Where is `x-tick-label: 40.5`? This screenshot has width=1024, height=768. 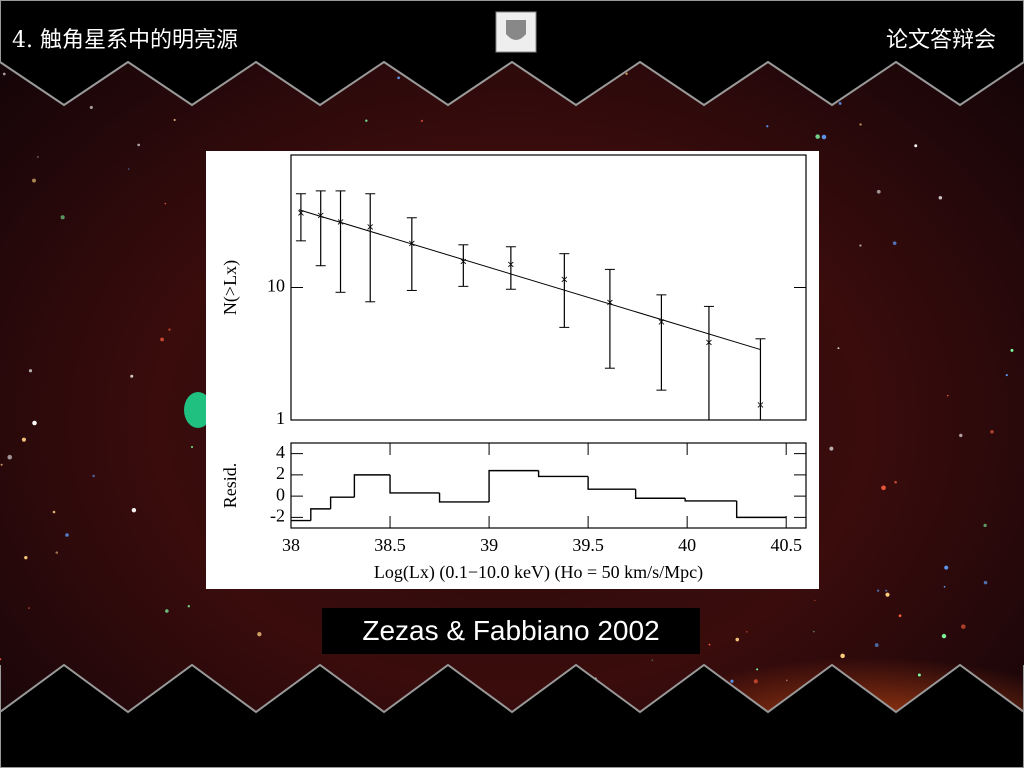
x-tick-label: 40.5 is located at coordinates (786, 545).